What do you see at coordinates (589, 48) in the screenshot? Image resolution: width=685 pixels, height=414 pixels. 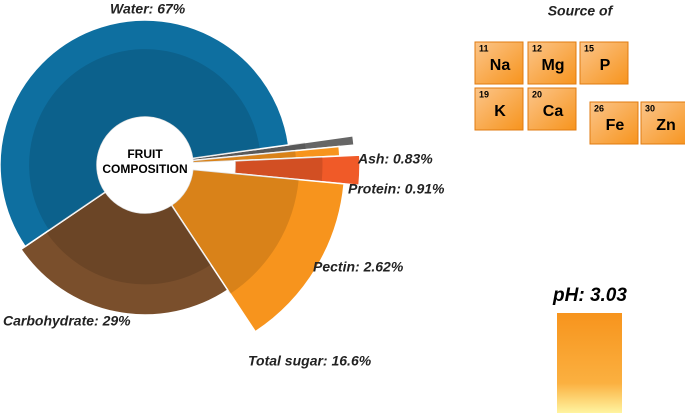 I see `element-number: 15` at bounding box center [589, 48].